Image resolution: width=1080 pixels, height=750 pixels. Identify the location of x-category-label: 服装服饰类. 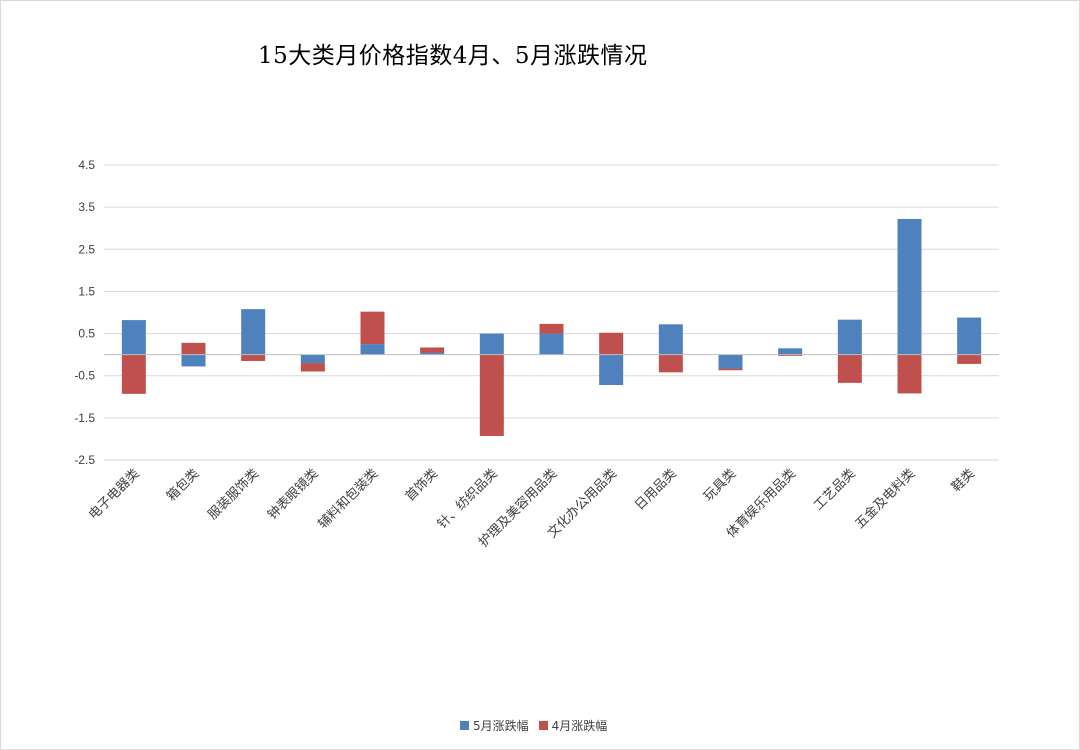
(233, 494).